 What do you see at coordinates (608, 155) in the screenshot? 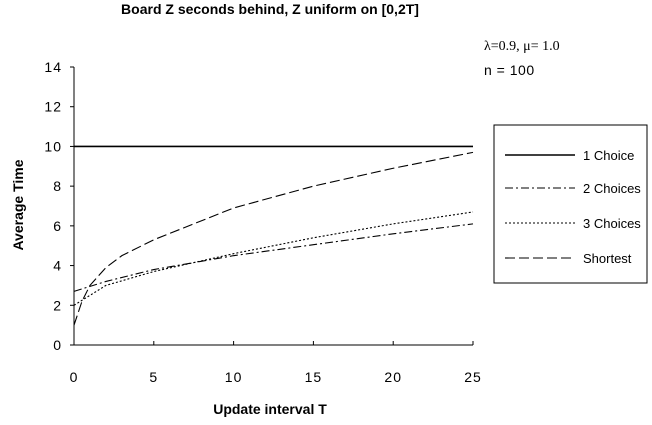
I see `legend-label: 1 Choice` at bounding box center [608, 155].